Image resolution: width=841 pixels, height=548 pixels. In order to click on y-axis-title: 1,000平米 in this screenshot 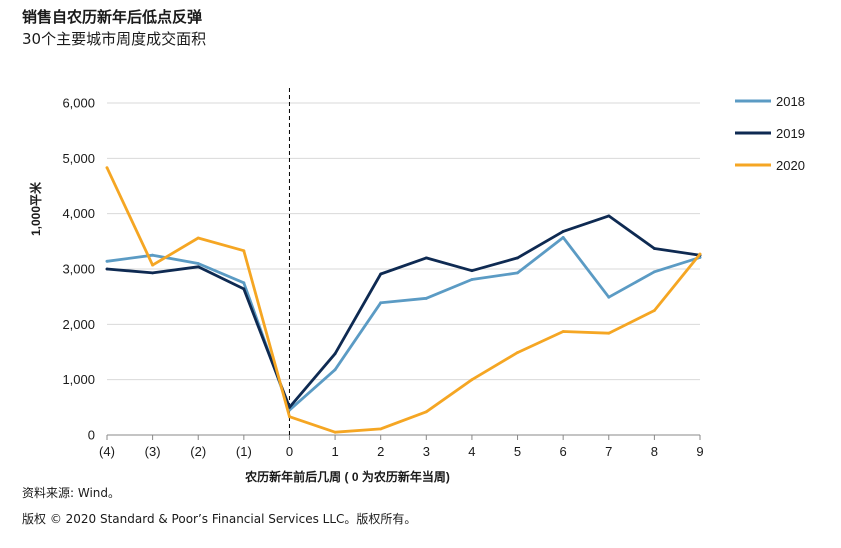, I will do `click(35, 208)`.